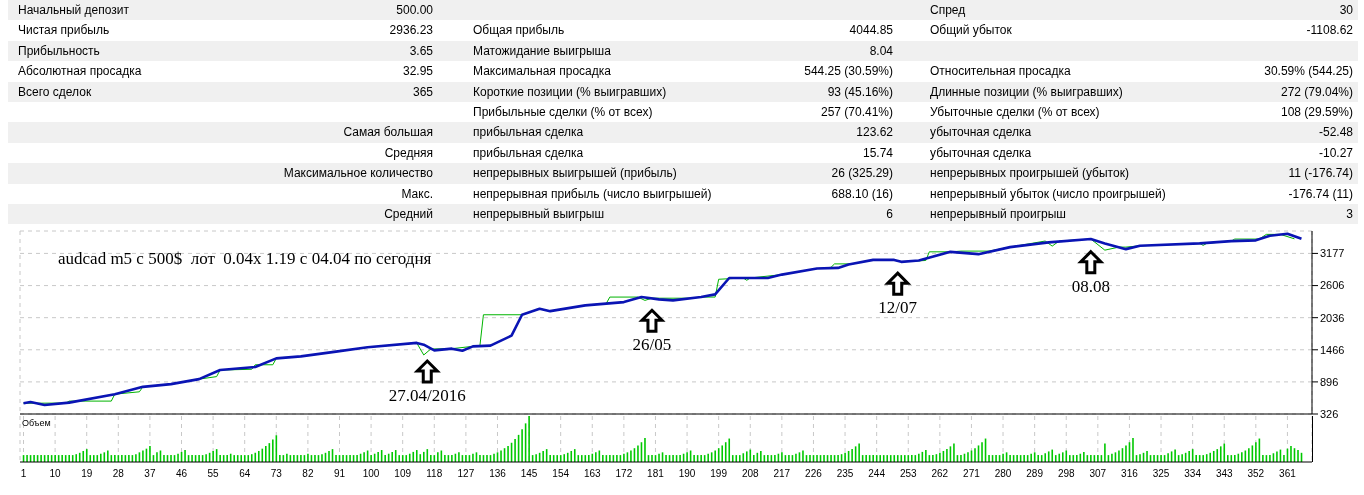  Describe the element at coordinates (1066, 474) in the screenshot. I see `x-tick-label: 298` at that location.